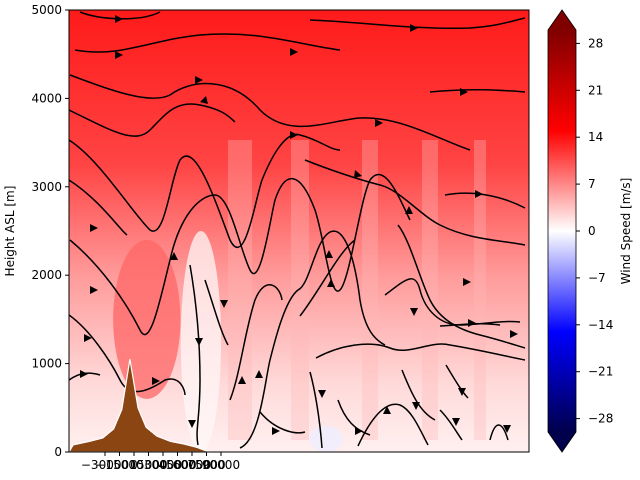  I want to click on x-tick-label: −30000, so click(105, 465).